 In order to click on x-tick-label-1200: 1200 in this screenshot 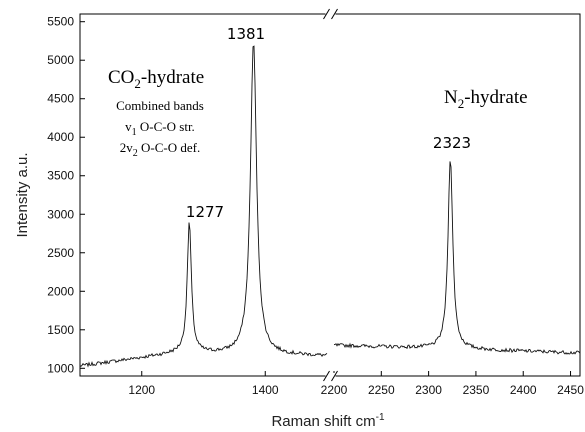, I will do `click(141, 390)`.